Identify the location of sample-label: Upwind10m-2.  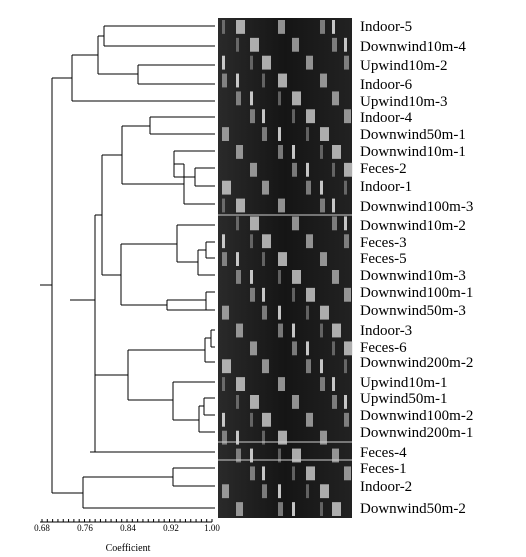
(404, 66).